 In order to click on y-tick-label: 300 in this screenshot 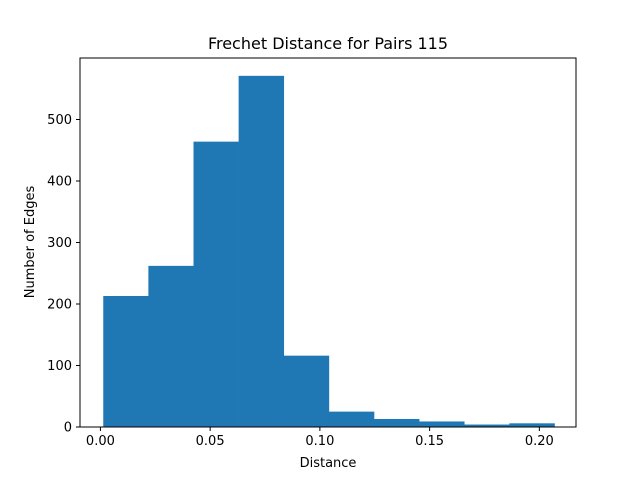, I will do `click(59, 243)`.